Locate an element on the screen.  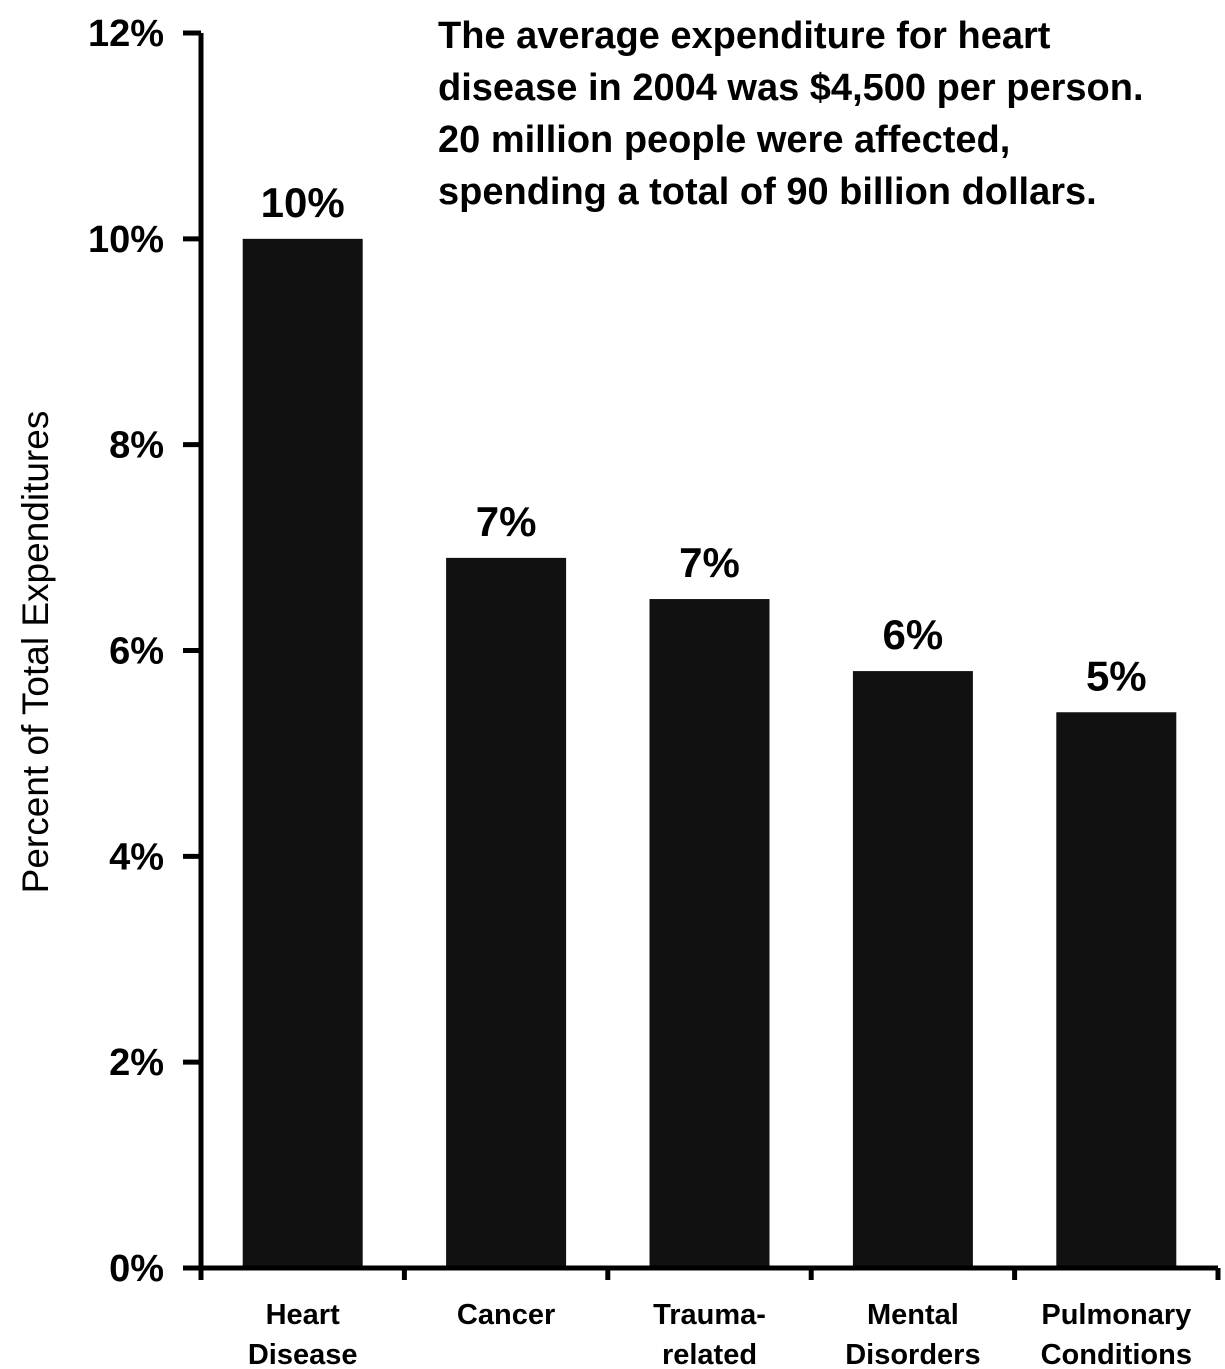
data-label: 5% is located at coordinates (1116, 675).